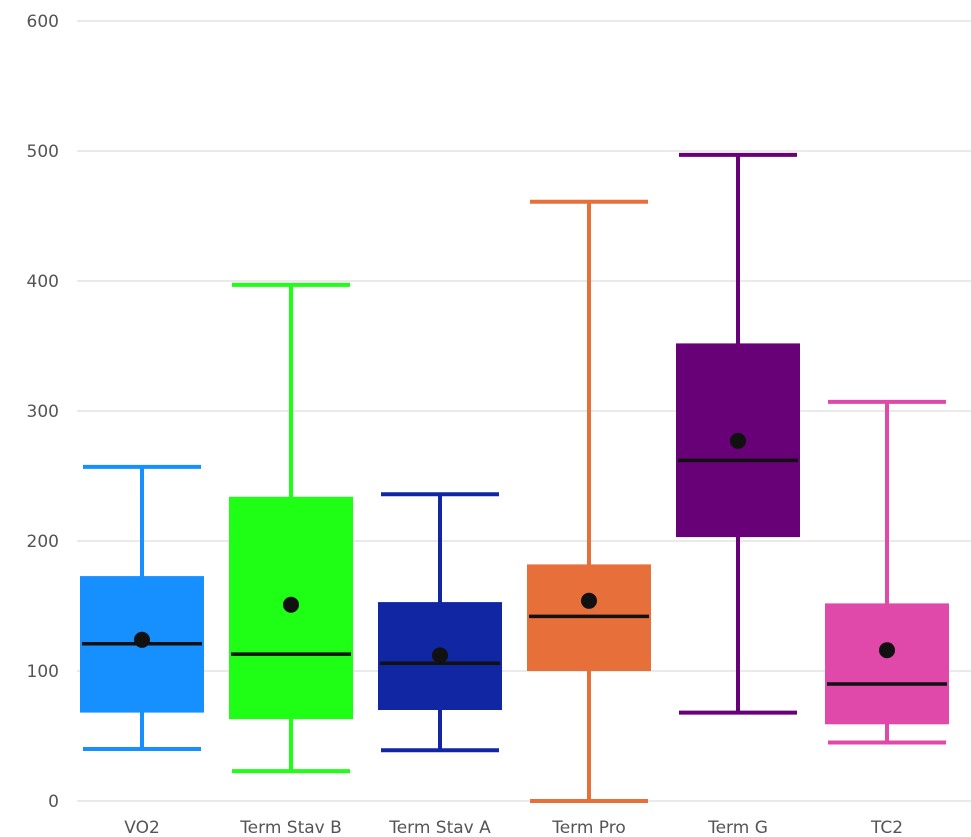 This screenshot has height=837, width=971. Describe the element at coordinates (588, 827) in the screenshot. I see `x-category-label: Term Pro` at that location.